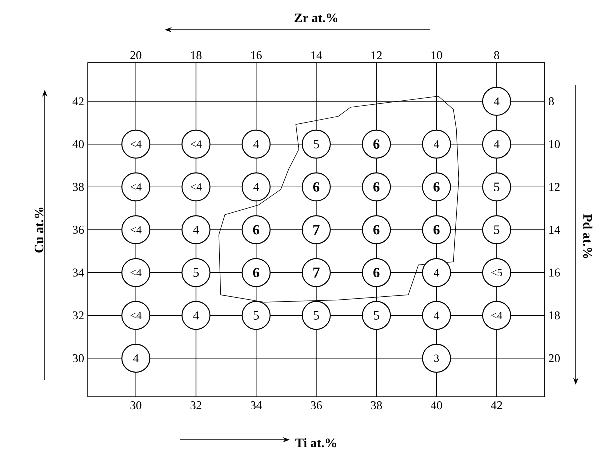 The image size is (597, 473). Describe the element at coordinates (78, 272) in the screenshot. I see `y-tick-label: 34` at that location.